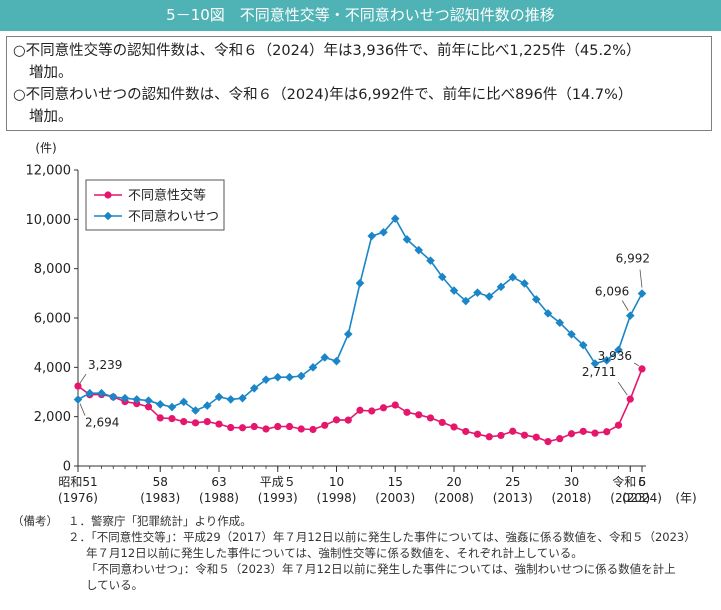 The height and width of the screenshot is (610, 721). Describe the element at coordinates (51, 73) in the screenshot. I see `summary-line: 増加。` at that location.